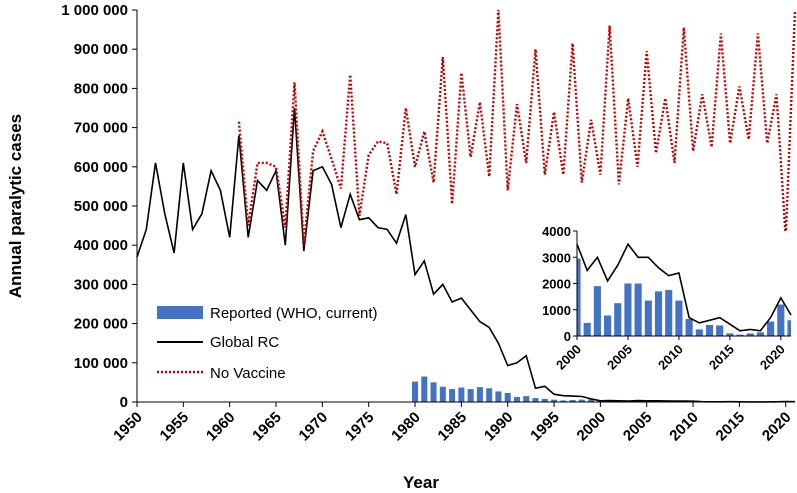 This screenshot has width=797, height=493. I want to click on inset-y-tick-label: 0, so click(567, 336).